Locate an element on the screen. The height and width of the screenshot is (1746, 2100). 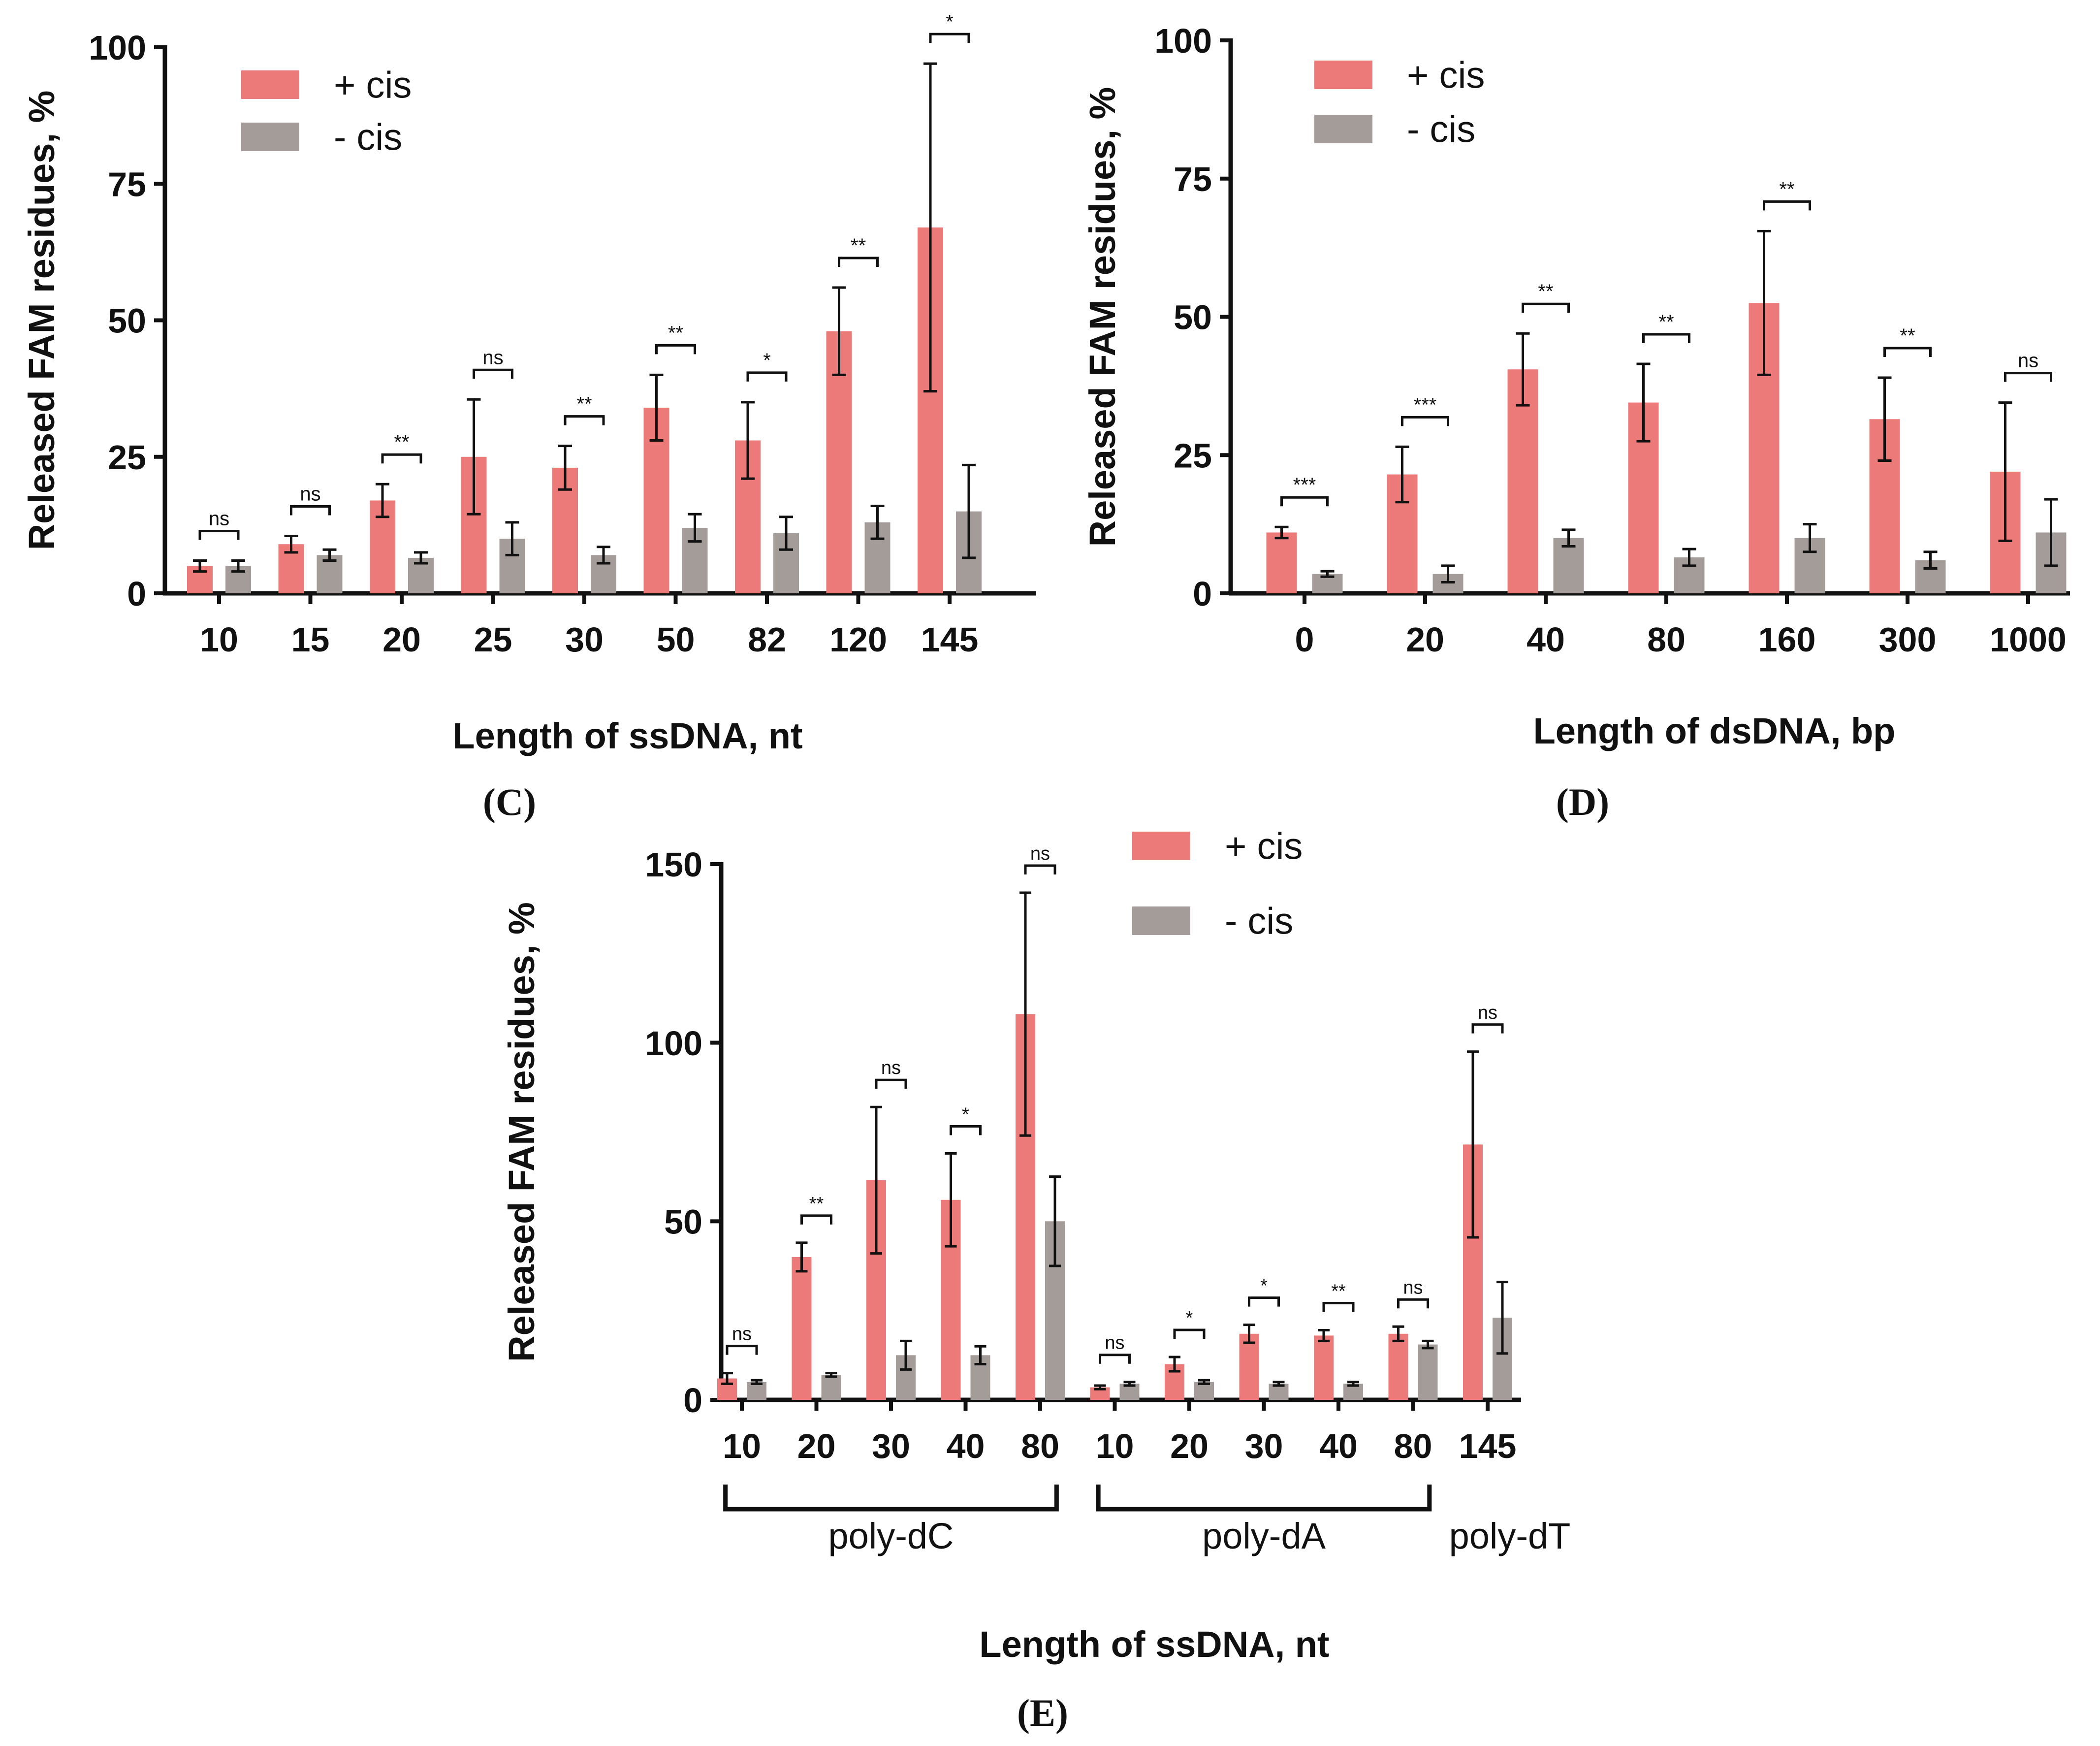
group-label: poly-dT is located at coordinates (1510, 1536).